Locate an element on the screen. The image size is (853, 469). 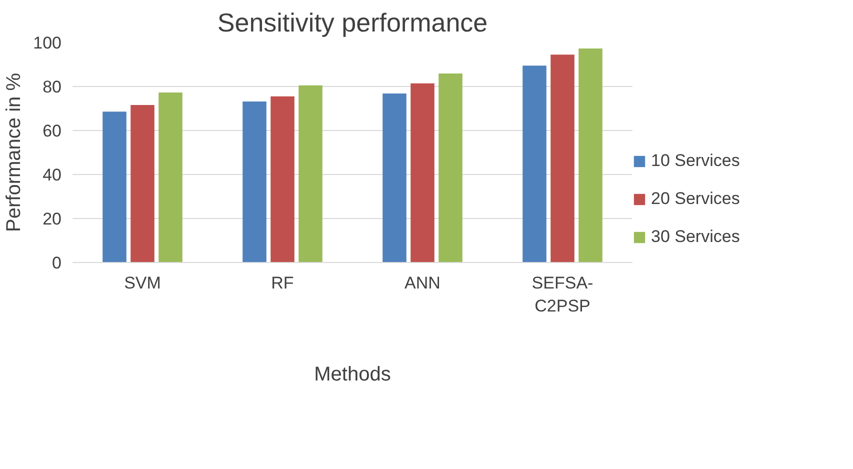
y-axis-title: Performance in % is located at coordinates (14, 152).